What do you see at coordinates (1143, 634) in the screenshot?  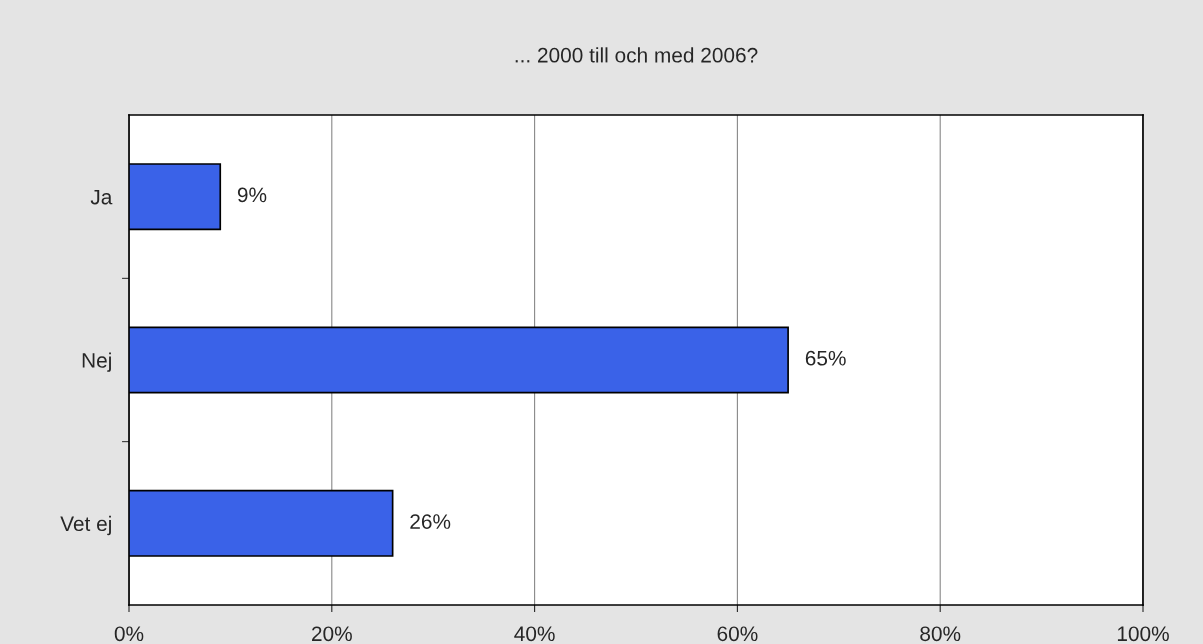 I see `x-tick-label: 100%` at bounding box center [1143, 634].